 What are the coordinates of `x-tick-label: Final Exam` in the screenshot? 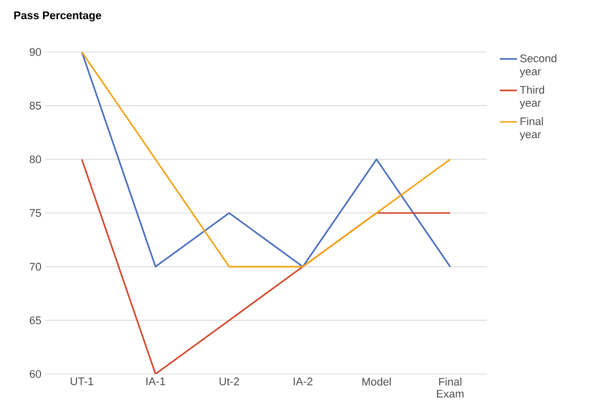 It's located at (450, 388).